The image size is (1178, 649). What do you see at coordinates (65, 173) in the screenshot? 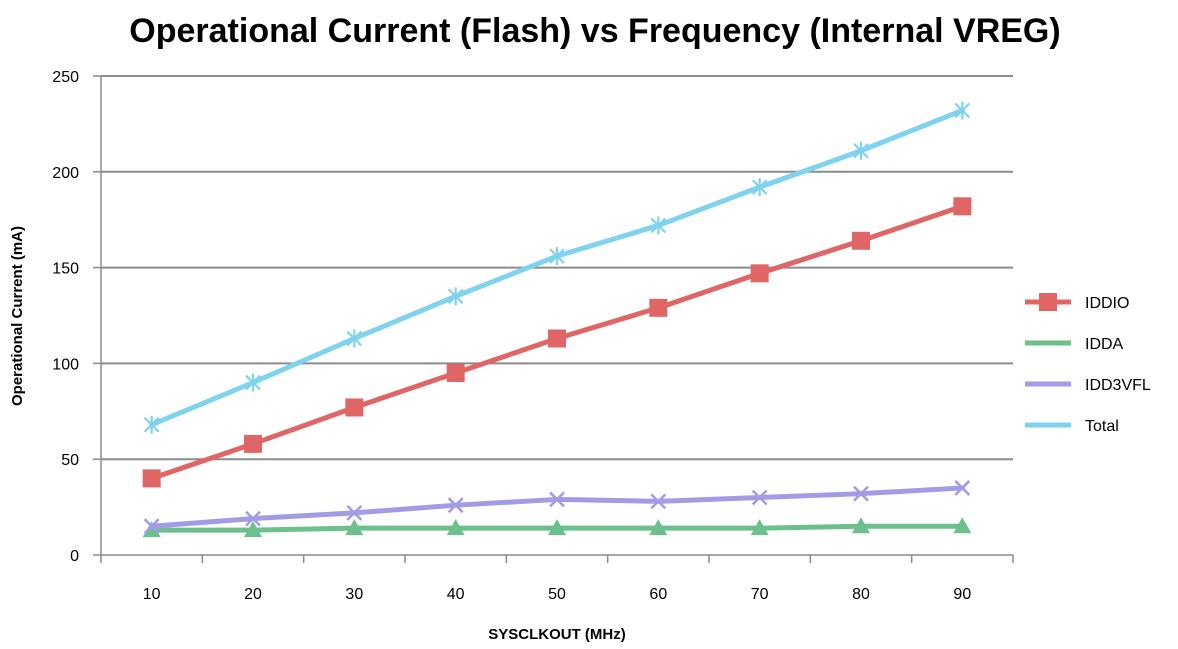
I see `y-tick-label-200: 200` at bounding box center [65, 173].